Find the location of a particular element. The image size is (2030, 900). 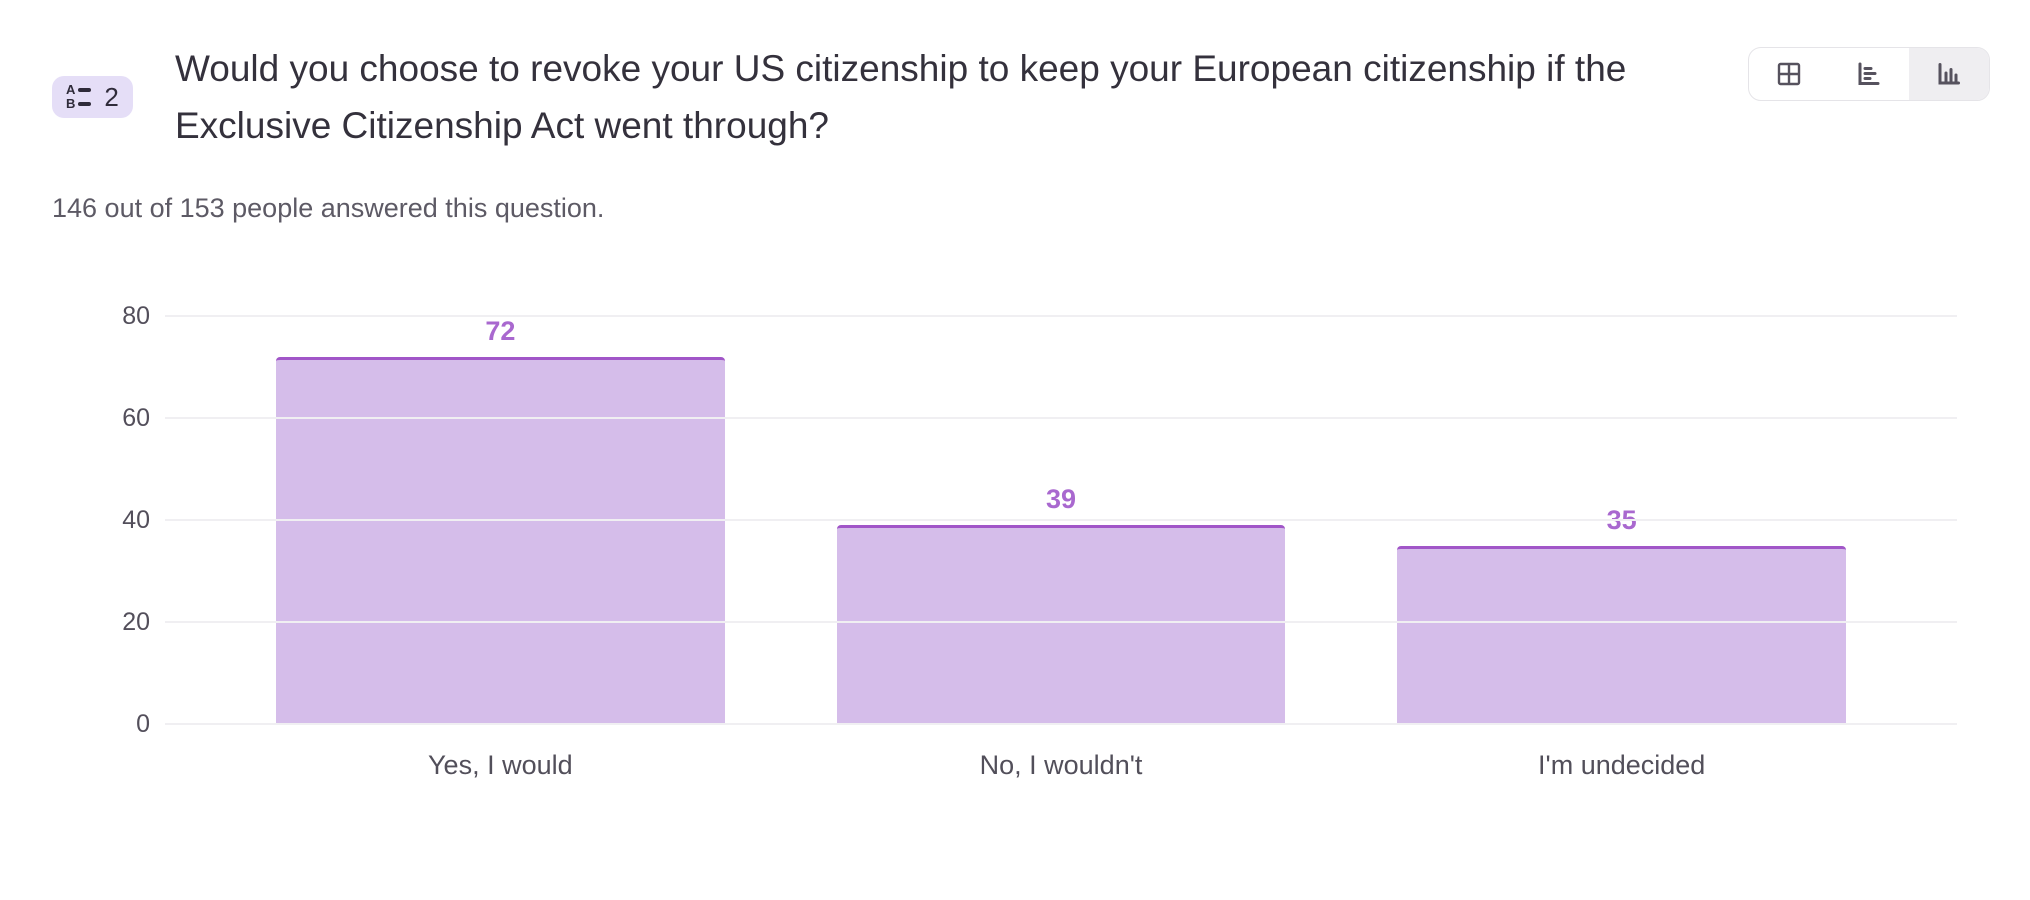

y-axis-tick-60: 60 is located at coordinates (136, 418).